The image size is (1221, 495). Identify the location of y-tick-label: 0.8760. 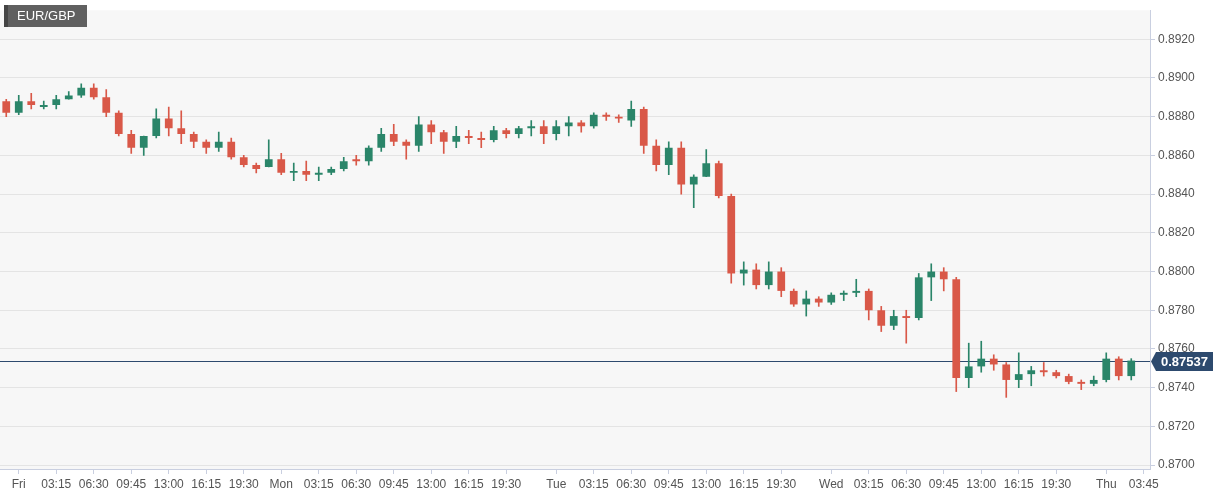
(1177, 348).